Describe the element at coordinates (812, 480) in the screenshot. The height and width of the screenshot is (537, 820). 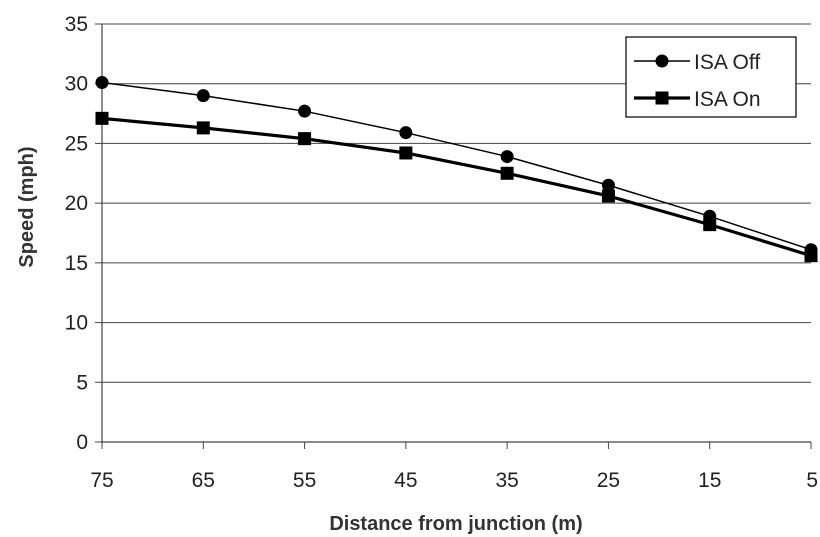
I see `x-tick-label: 5` at that location.